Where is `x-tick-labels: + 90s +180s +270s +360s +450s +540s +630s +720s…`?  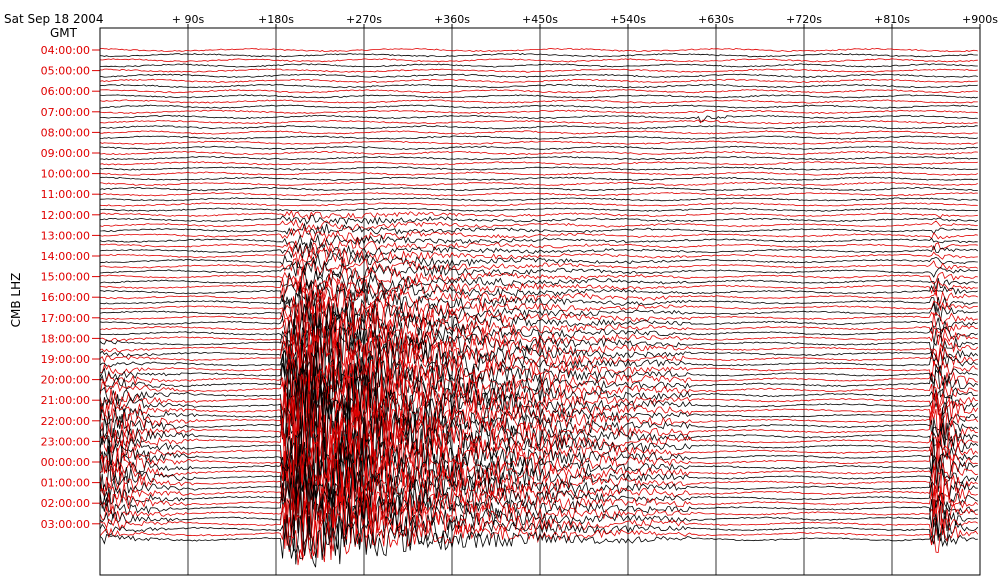
x-tick-labels: + 90s +180s +270s +360s +450s +540s +630s +720s… is located at coordinates (585, 20).